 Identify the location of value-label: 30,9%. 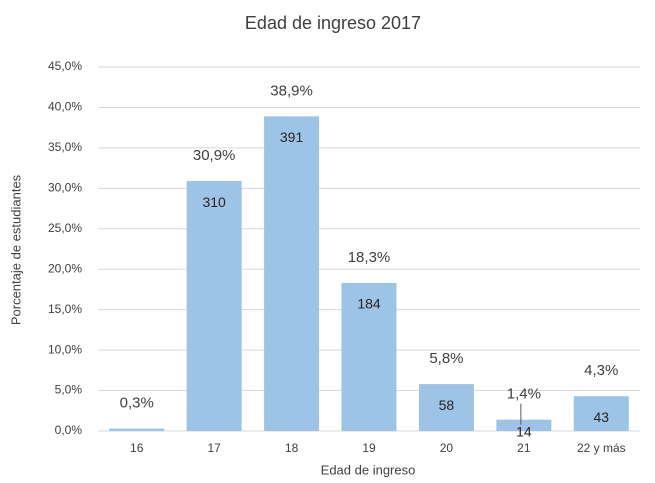
(214, 155).